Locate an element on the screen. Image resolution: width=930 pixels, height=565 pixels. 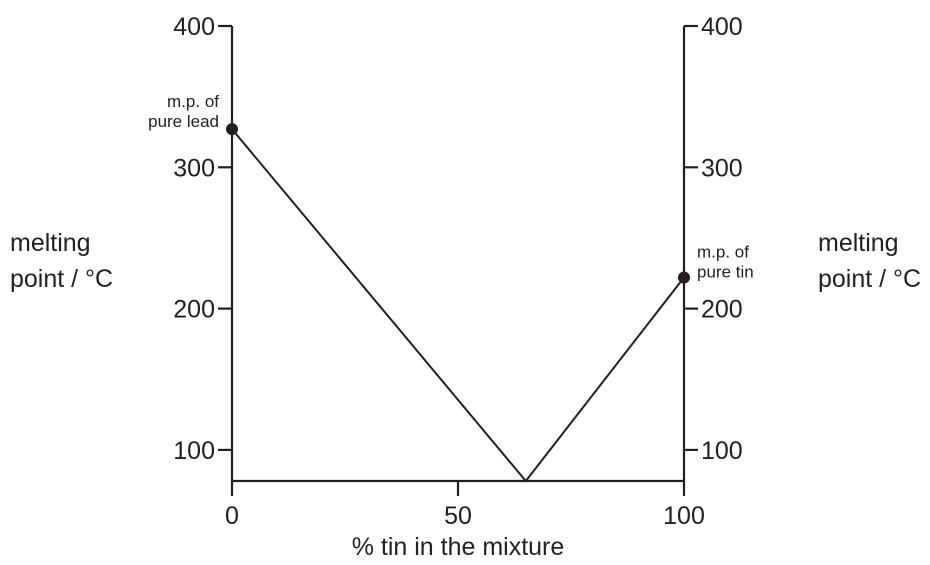
pure-lead-label: m.p. of pure lead is located at coordinates (183, 111).